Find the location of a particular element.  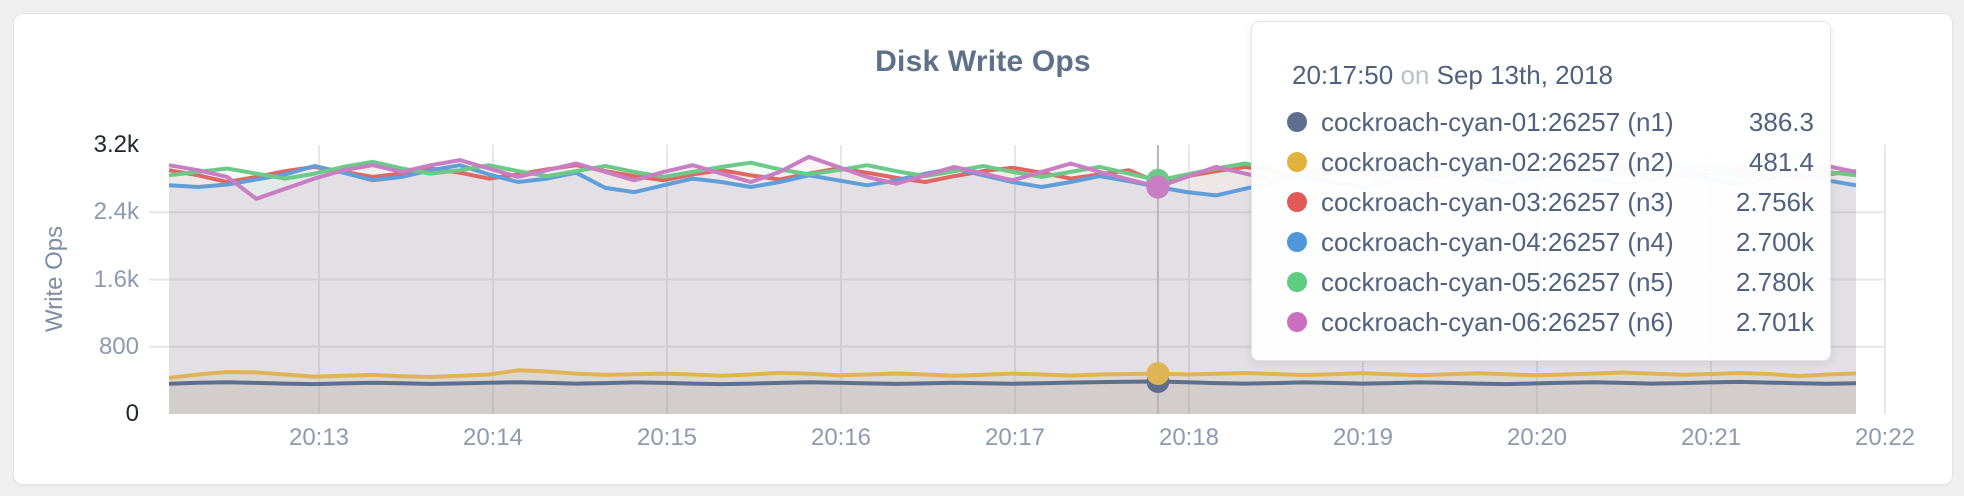

tooltip-series-name: cockroach-cyan-06:26257 (n6) is located at coordinates (1497, 321).